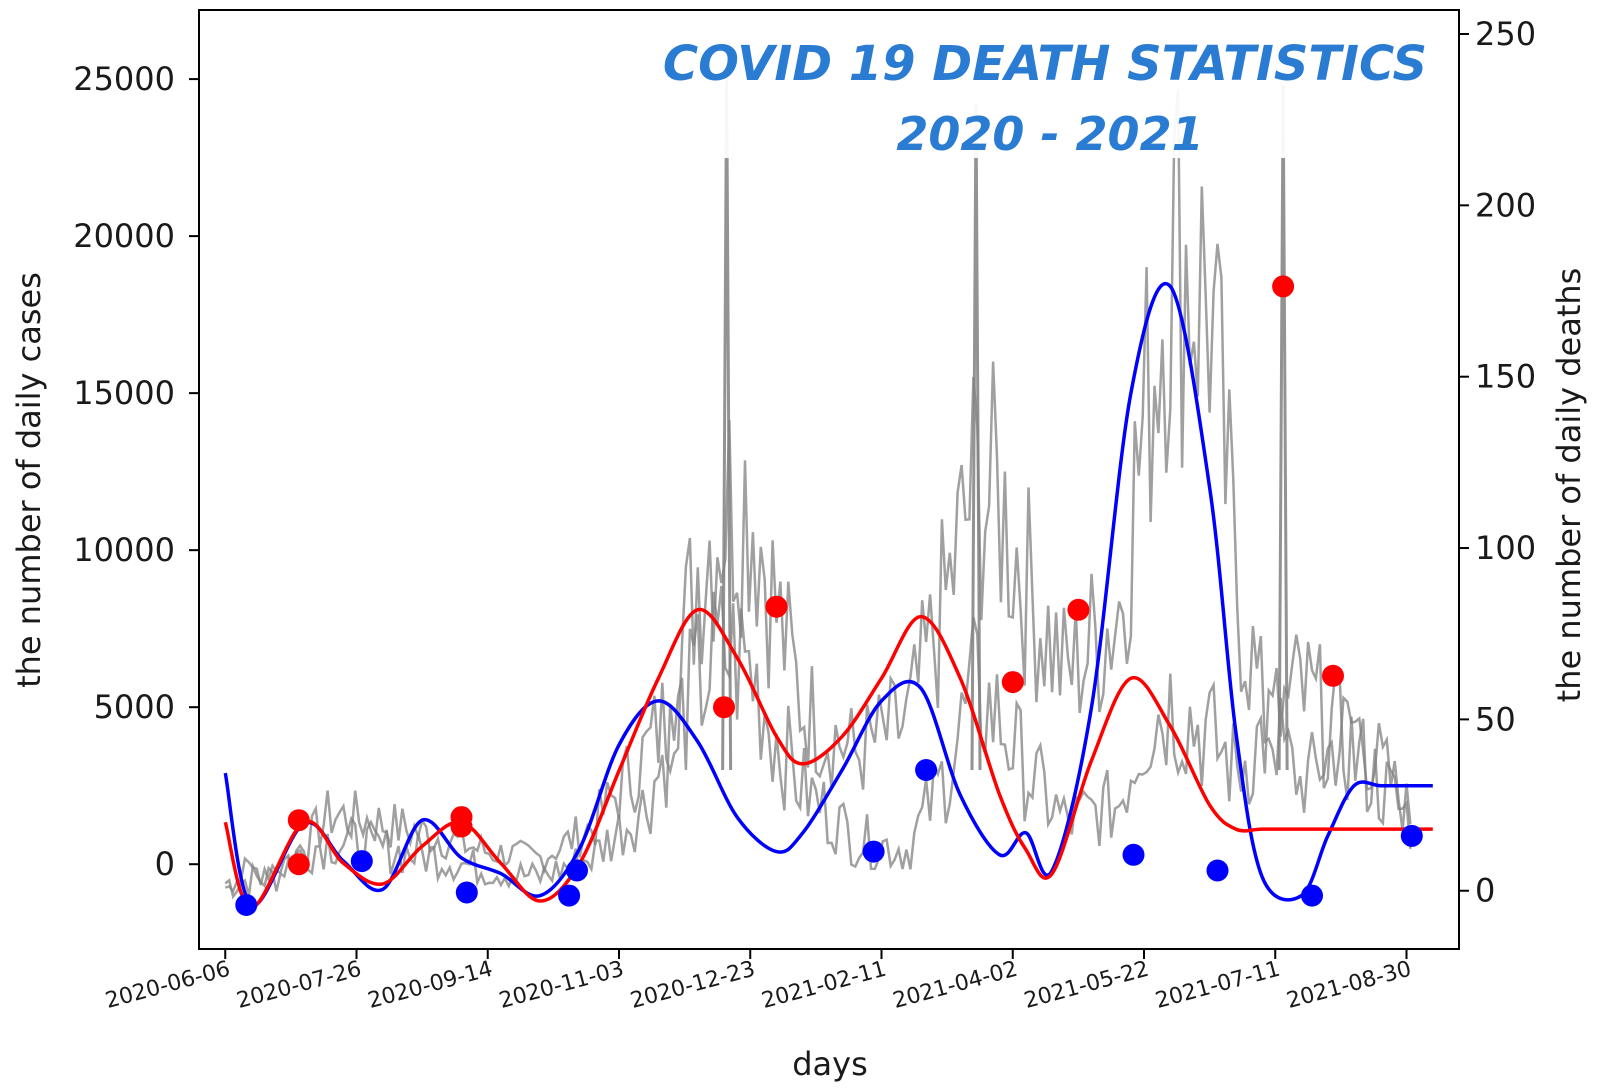 The width and height of the screenshot is (1600, 1088). Describe the element at coordinates (1505, 205) in the screenshot. I see `right-y-tick-label: 200` at that location.